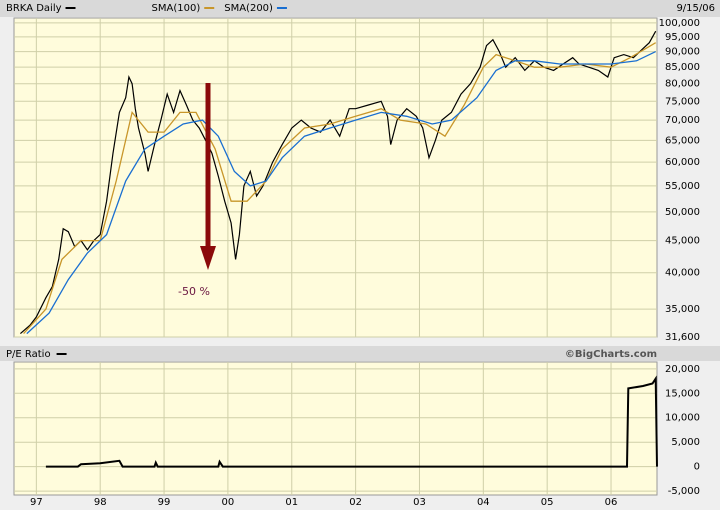 The height and width of the screenshot is (510, 720). What do you see at coordinates (682, 67) in the screenshot?
I see `y-tick-label: 85,000` at bounding box center [682, 67].